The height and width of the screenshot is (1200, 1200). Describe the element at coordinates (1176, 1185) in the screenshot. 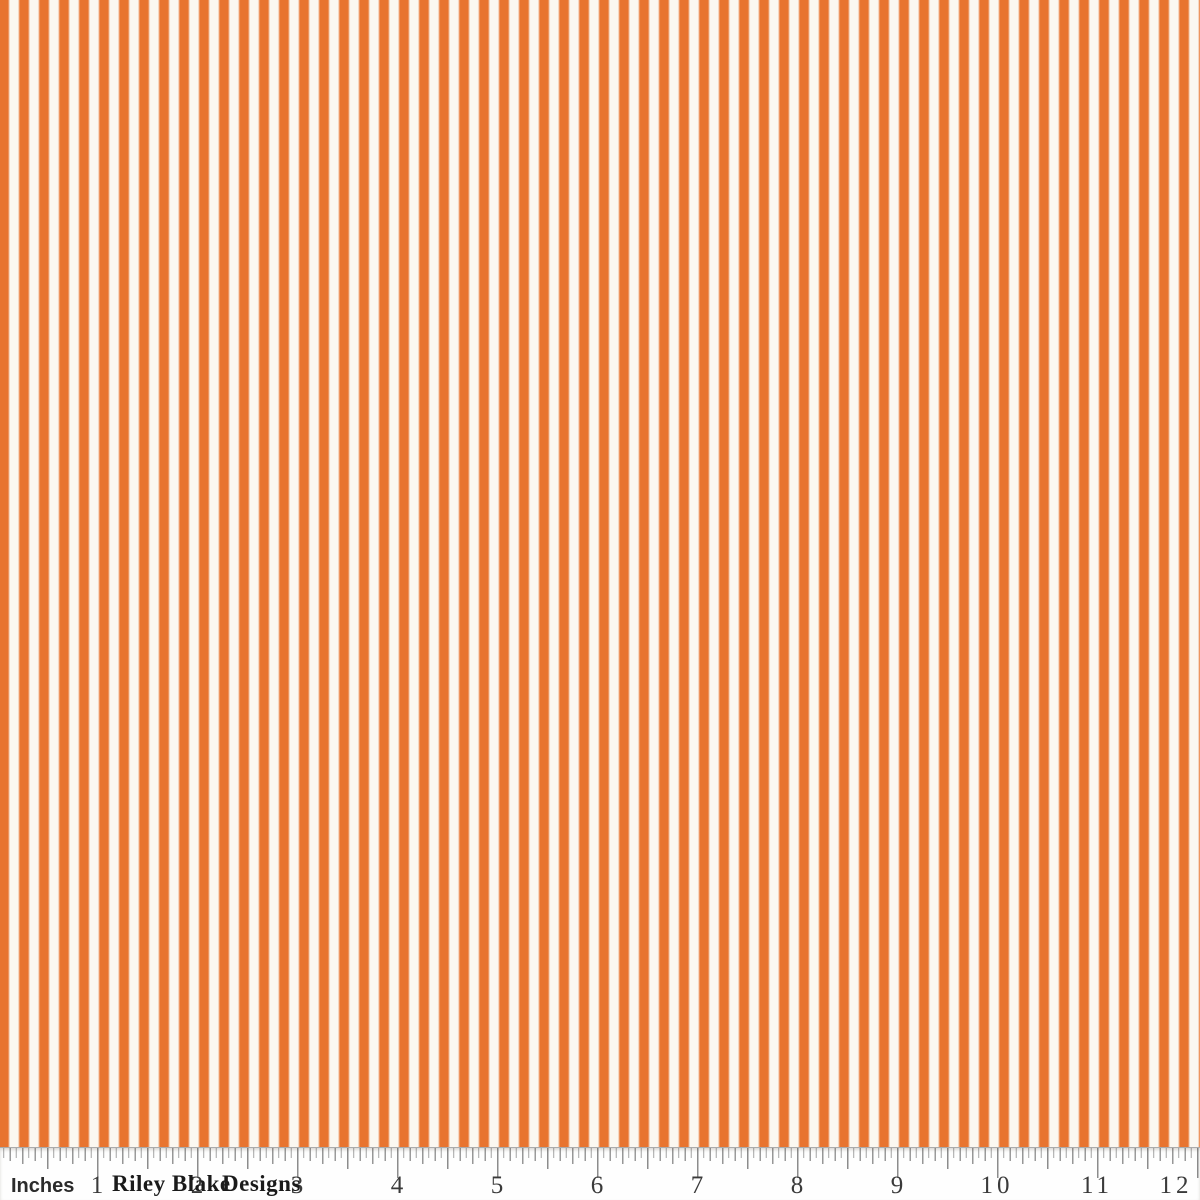

I see `ruler-number: 12` at that location.